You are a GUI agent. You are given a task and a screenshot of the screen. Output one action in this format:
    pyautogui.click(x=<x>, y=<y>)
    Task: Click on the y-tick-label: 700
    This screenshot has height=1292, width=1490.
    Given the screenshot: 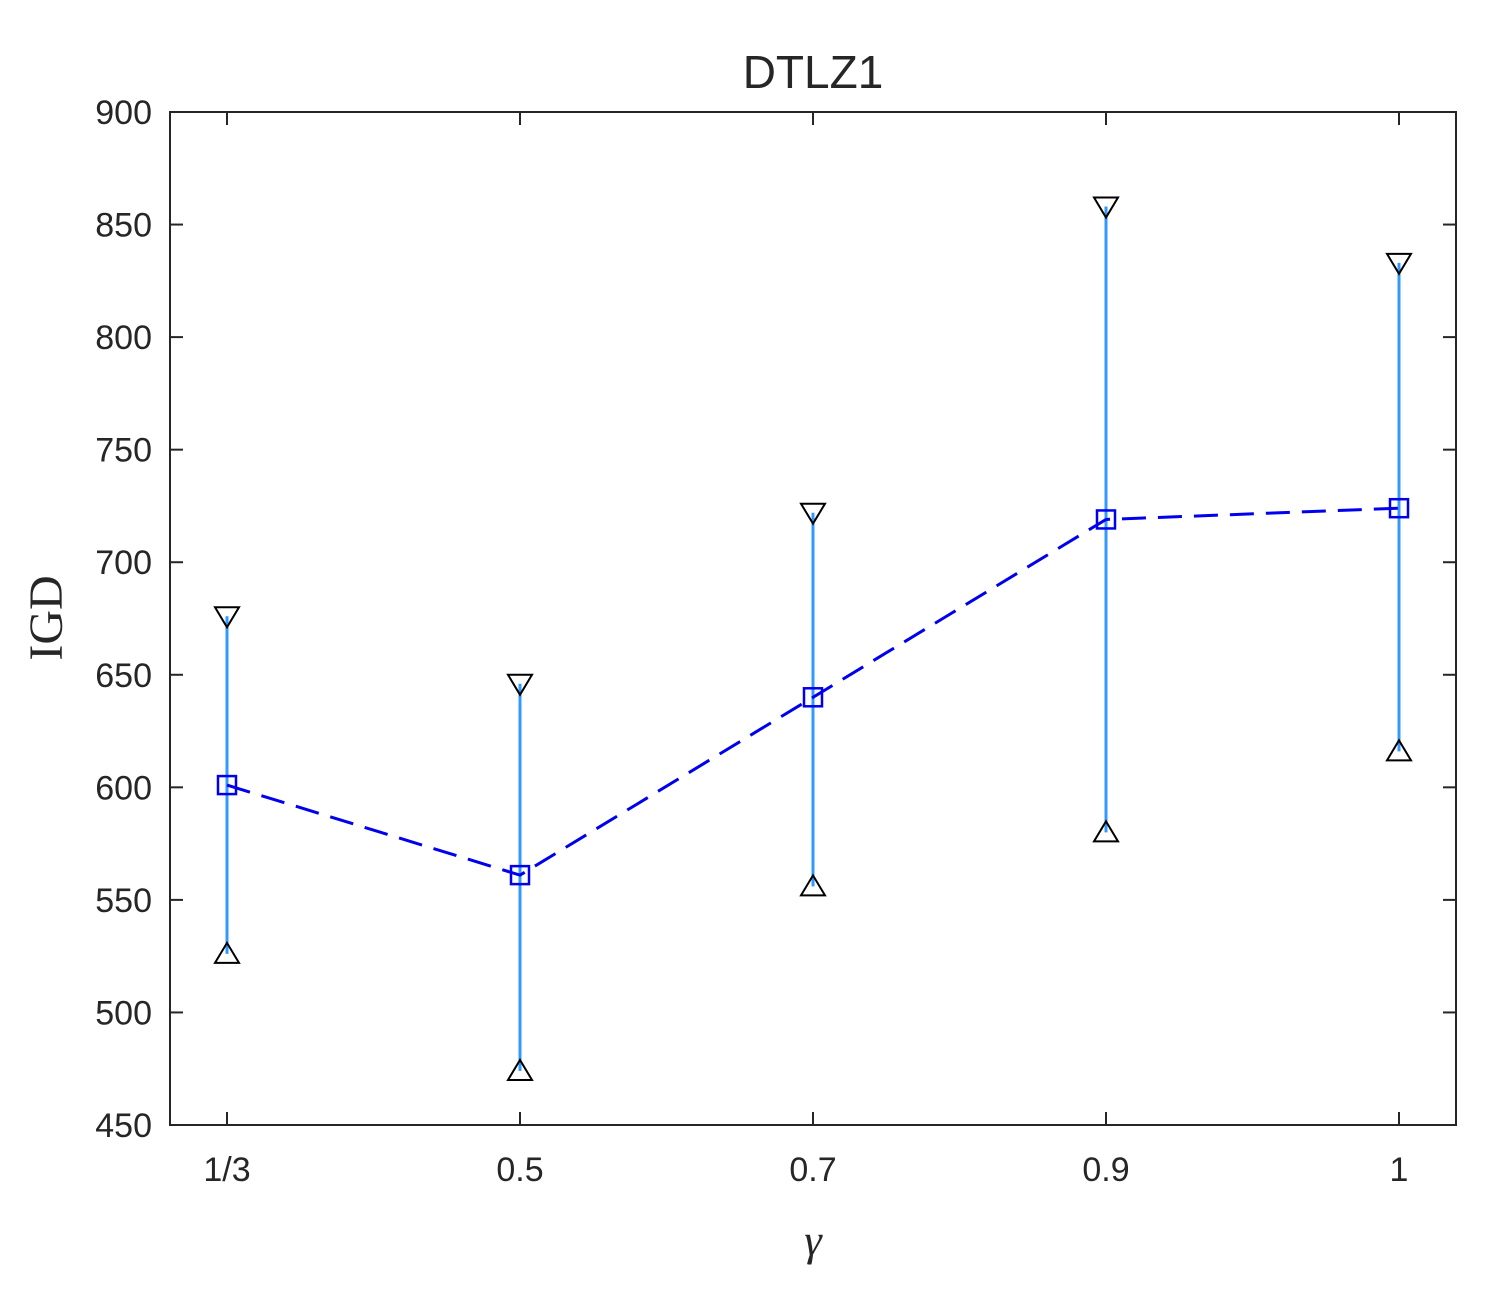 What is the action you would take?
    pyautogui.click(x=123, y=563)
    